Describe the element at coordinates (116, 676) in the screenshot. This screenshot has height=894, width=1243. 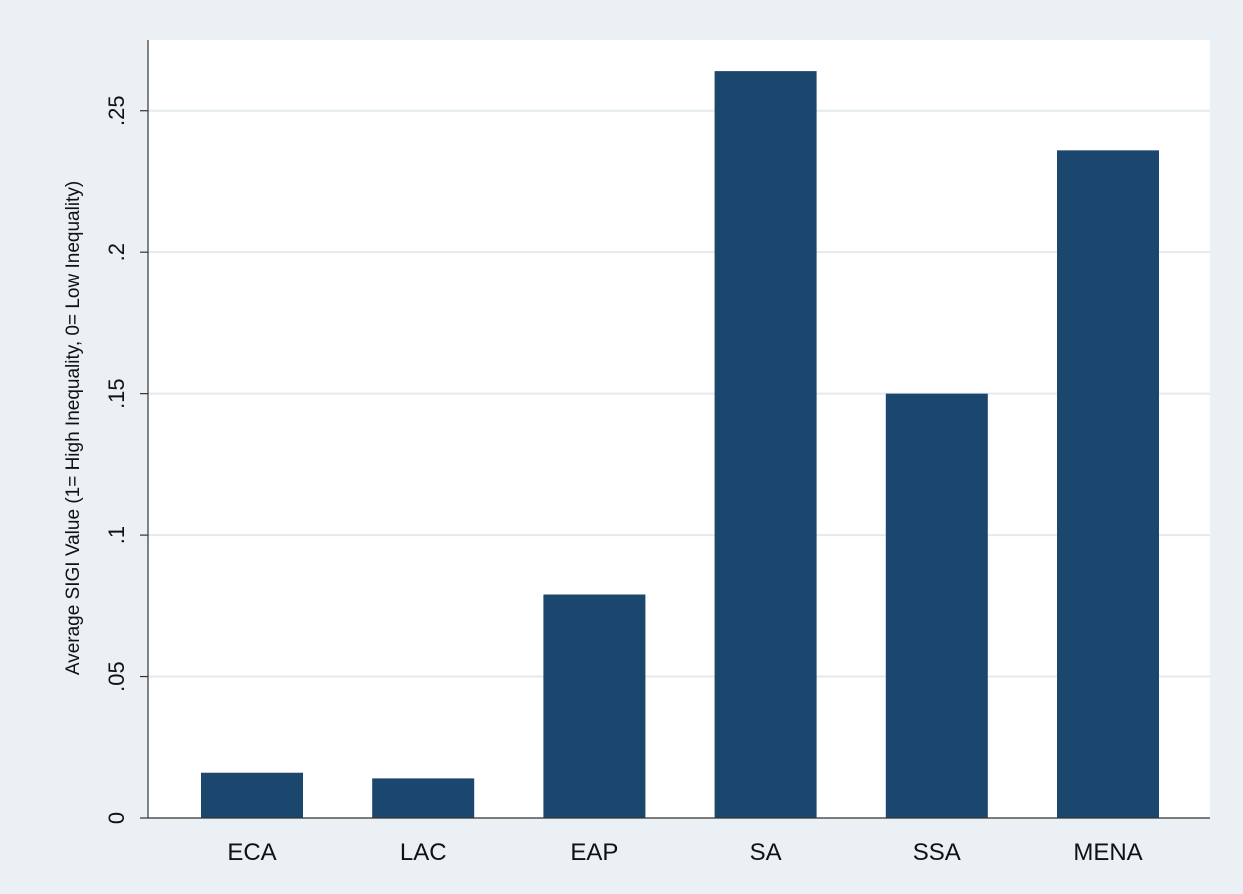
I see `y-tick-label: .05` at that location.